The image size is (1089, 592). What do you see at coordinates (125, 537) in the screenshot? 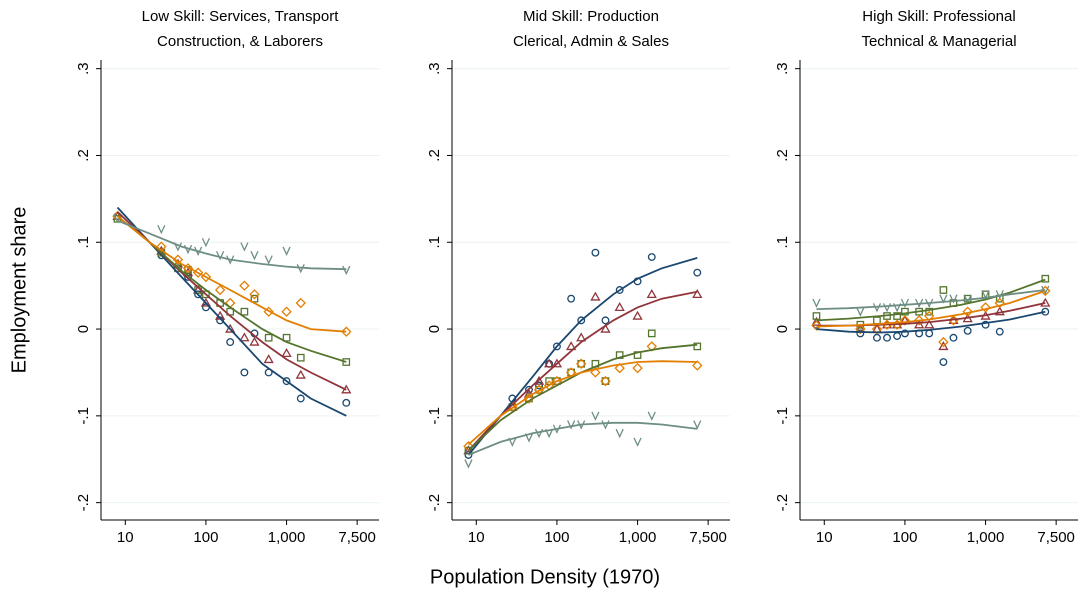
I see `x-tick-label: 10` at bounding box center [125, 537].